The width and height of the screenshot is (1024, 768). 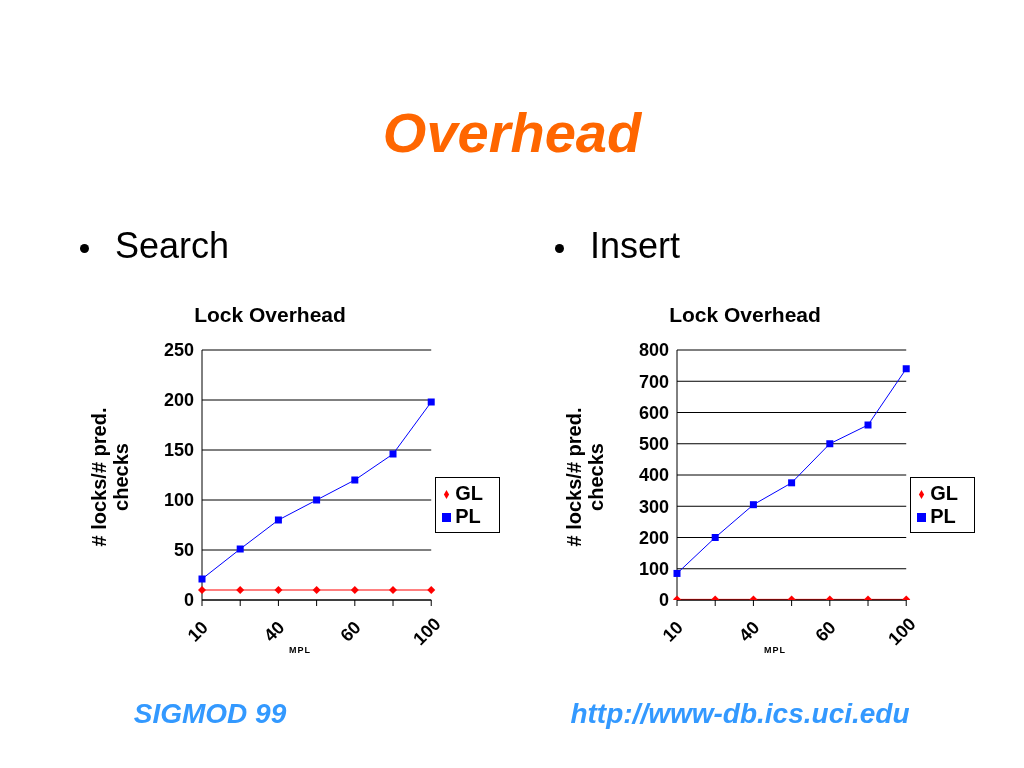 What do you see at coordinates (512, 132) in the screenshot?
I see `text: Overhead` at bounding box center [512, 132].